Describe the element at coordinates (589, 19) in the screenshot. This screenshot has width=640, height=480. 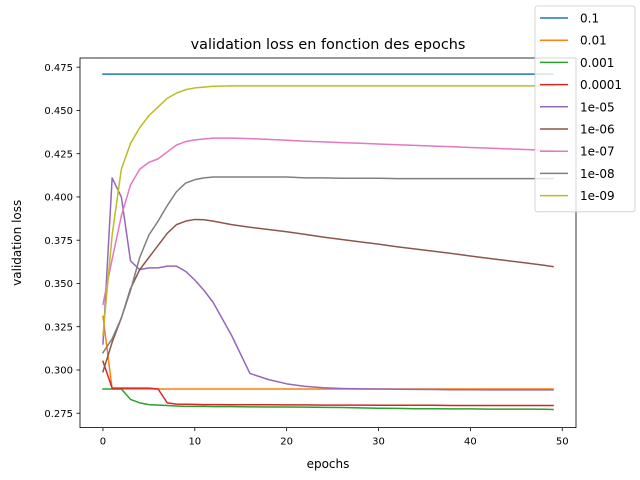
I see `legend-label: 0.1` at that location.